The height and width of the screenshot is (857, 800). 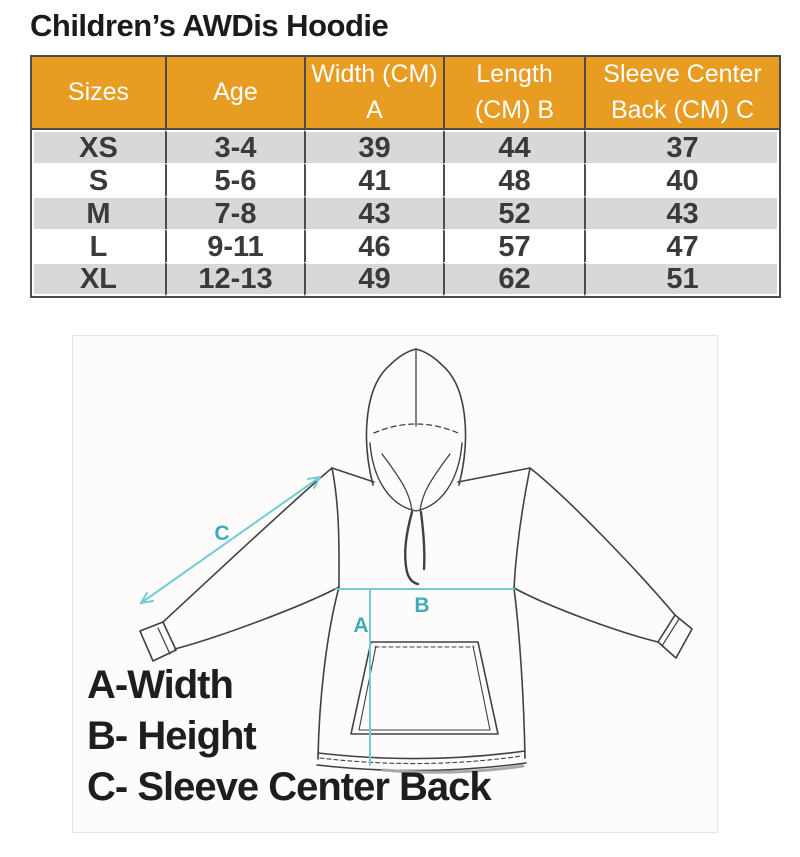 I want to click on drawstring-left, so click(x=412, y=548).